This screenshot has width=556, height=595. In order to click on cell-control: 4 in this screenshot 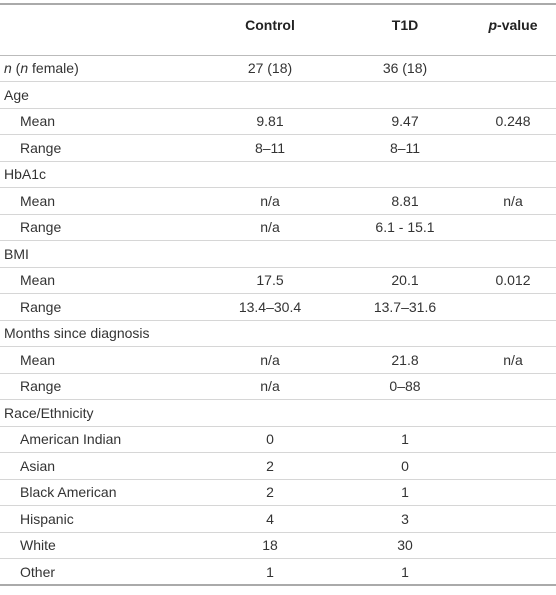, I will do `click(270, 519)`.